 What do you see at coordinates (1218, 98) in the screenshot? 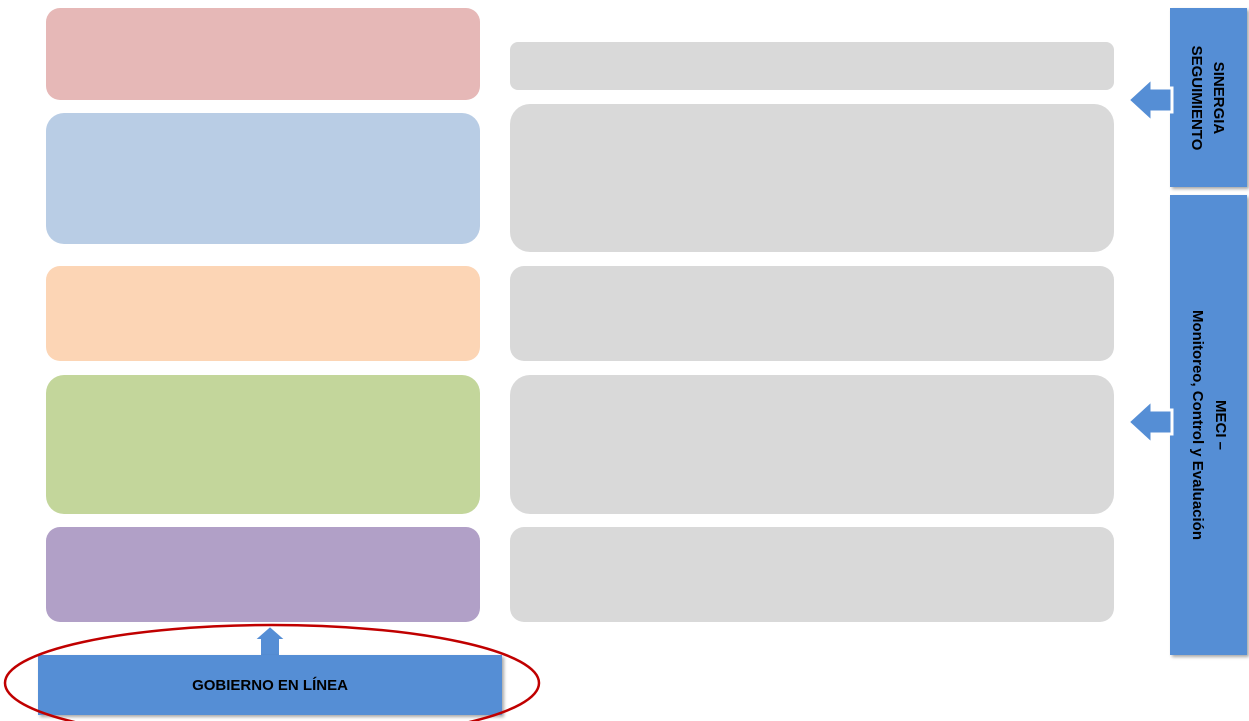
I see `panel-text: SINERGIA` at bounding box center [1218, 98].